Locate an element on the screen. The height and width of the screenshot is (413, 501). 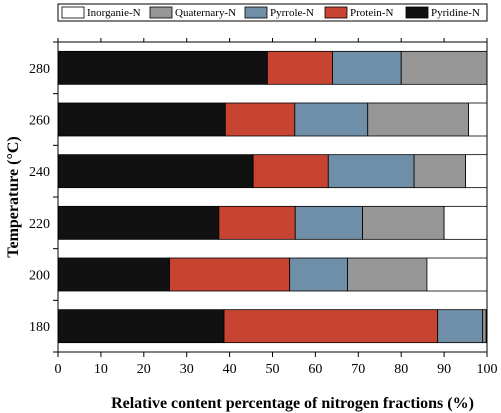
x-tick-label: 60 is located at coordinates (315, 369).